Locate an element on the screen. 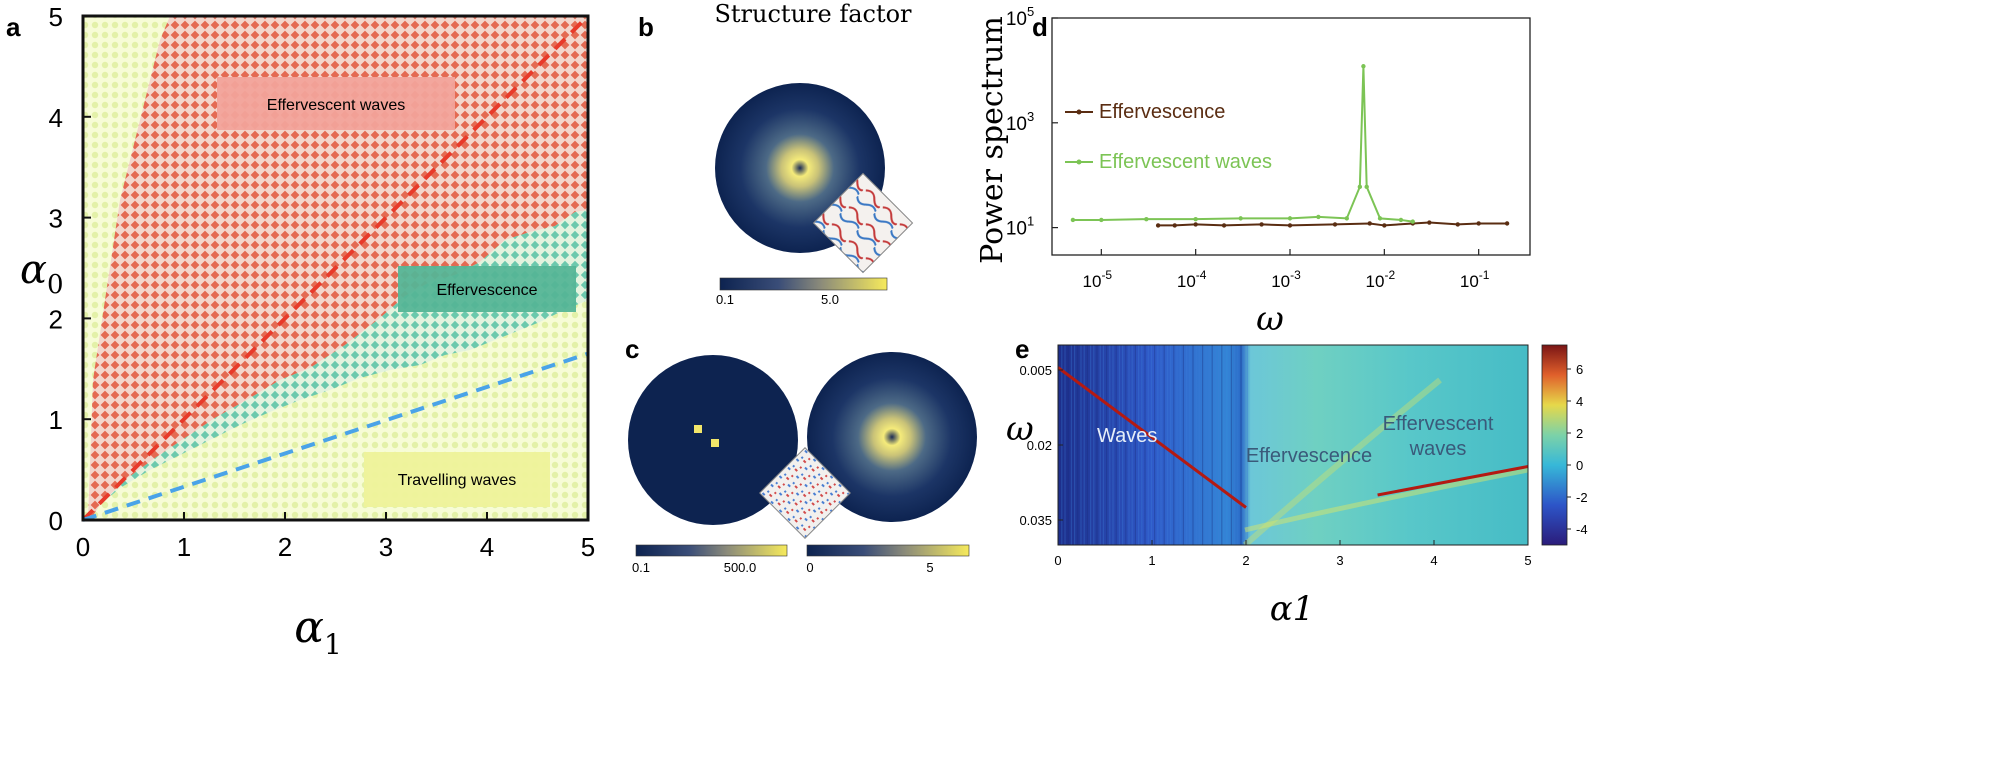  colorbar-b-max: 5.0 is located at coordinates (830, 299).